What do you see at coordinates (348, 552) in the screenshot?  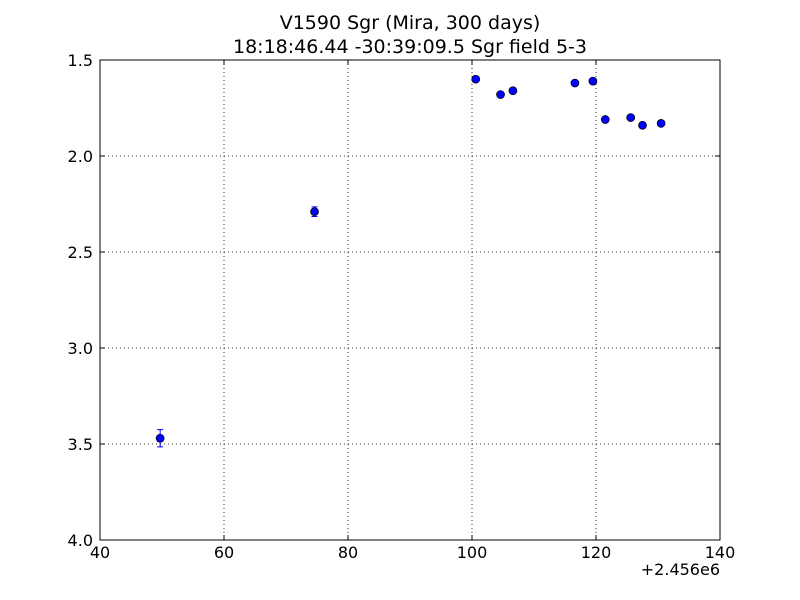 I see `x-tick-label: 80` at bounding box center [348, 552].